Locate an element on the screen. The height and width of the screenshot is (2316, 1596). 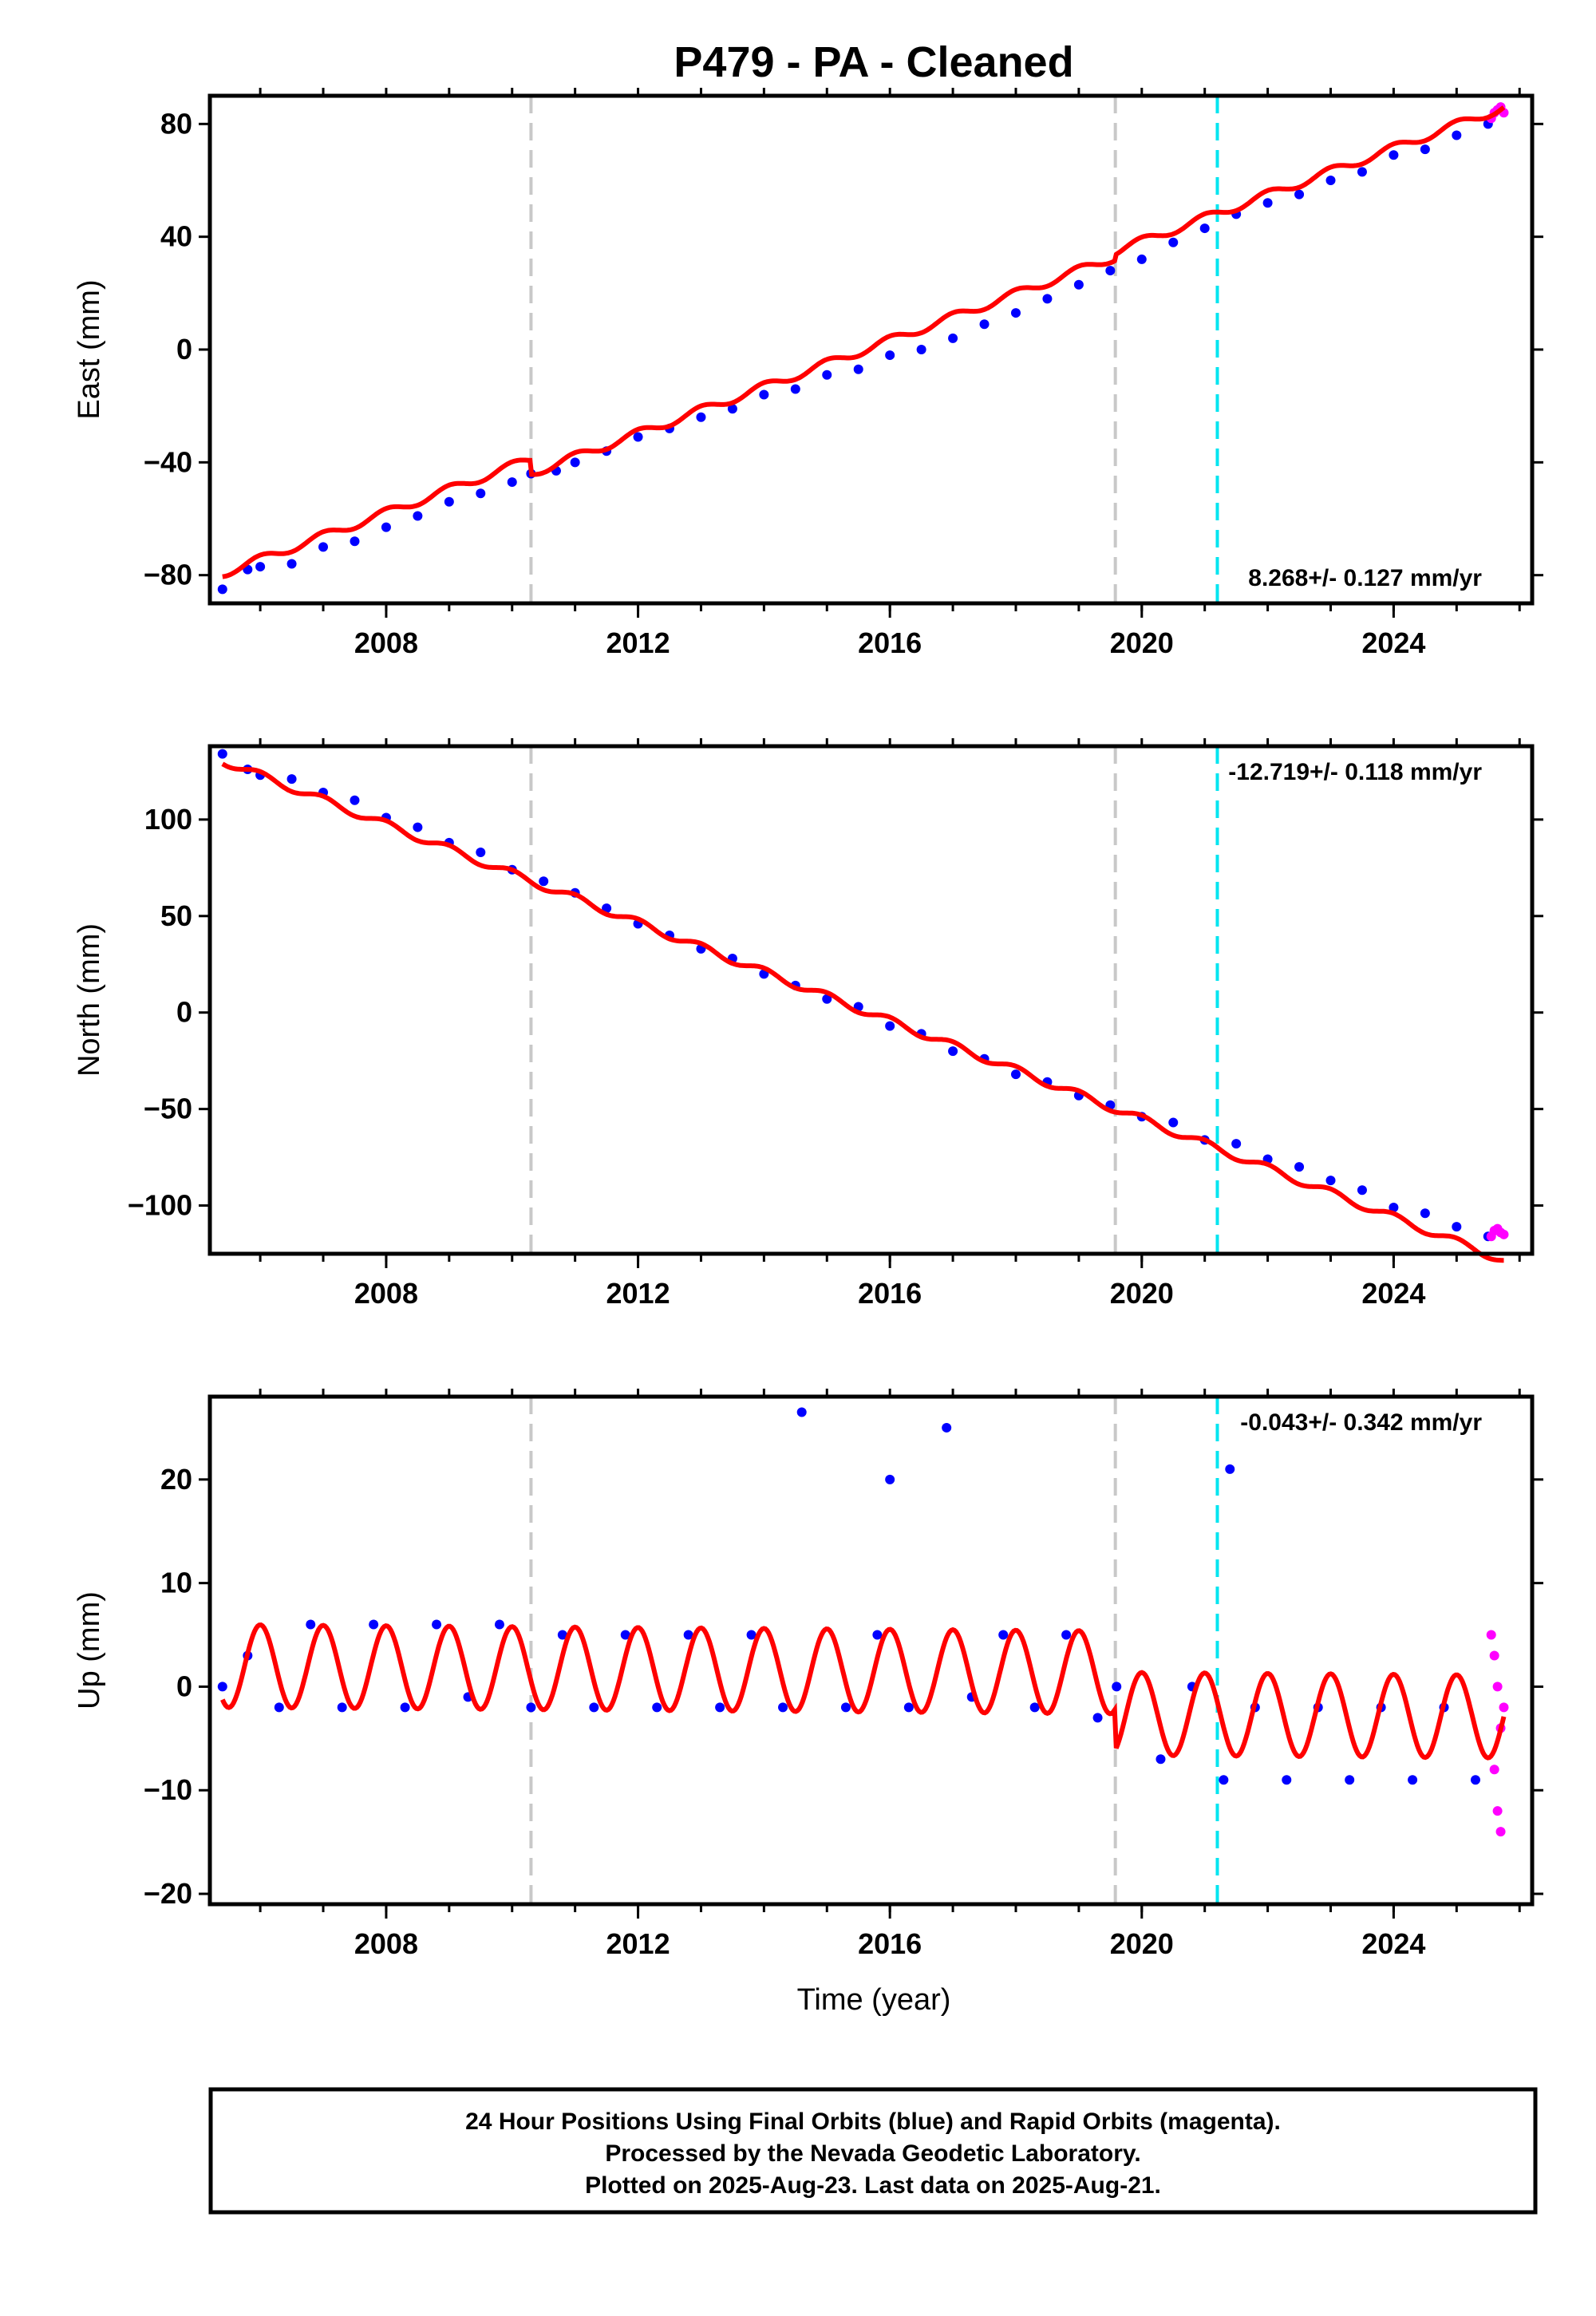
up-fit-curve is located at coordinates (863, 1692).